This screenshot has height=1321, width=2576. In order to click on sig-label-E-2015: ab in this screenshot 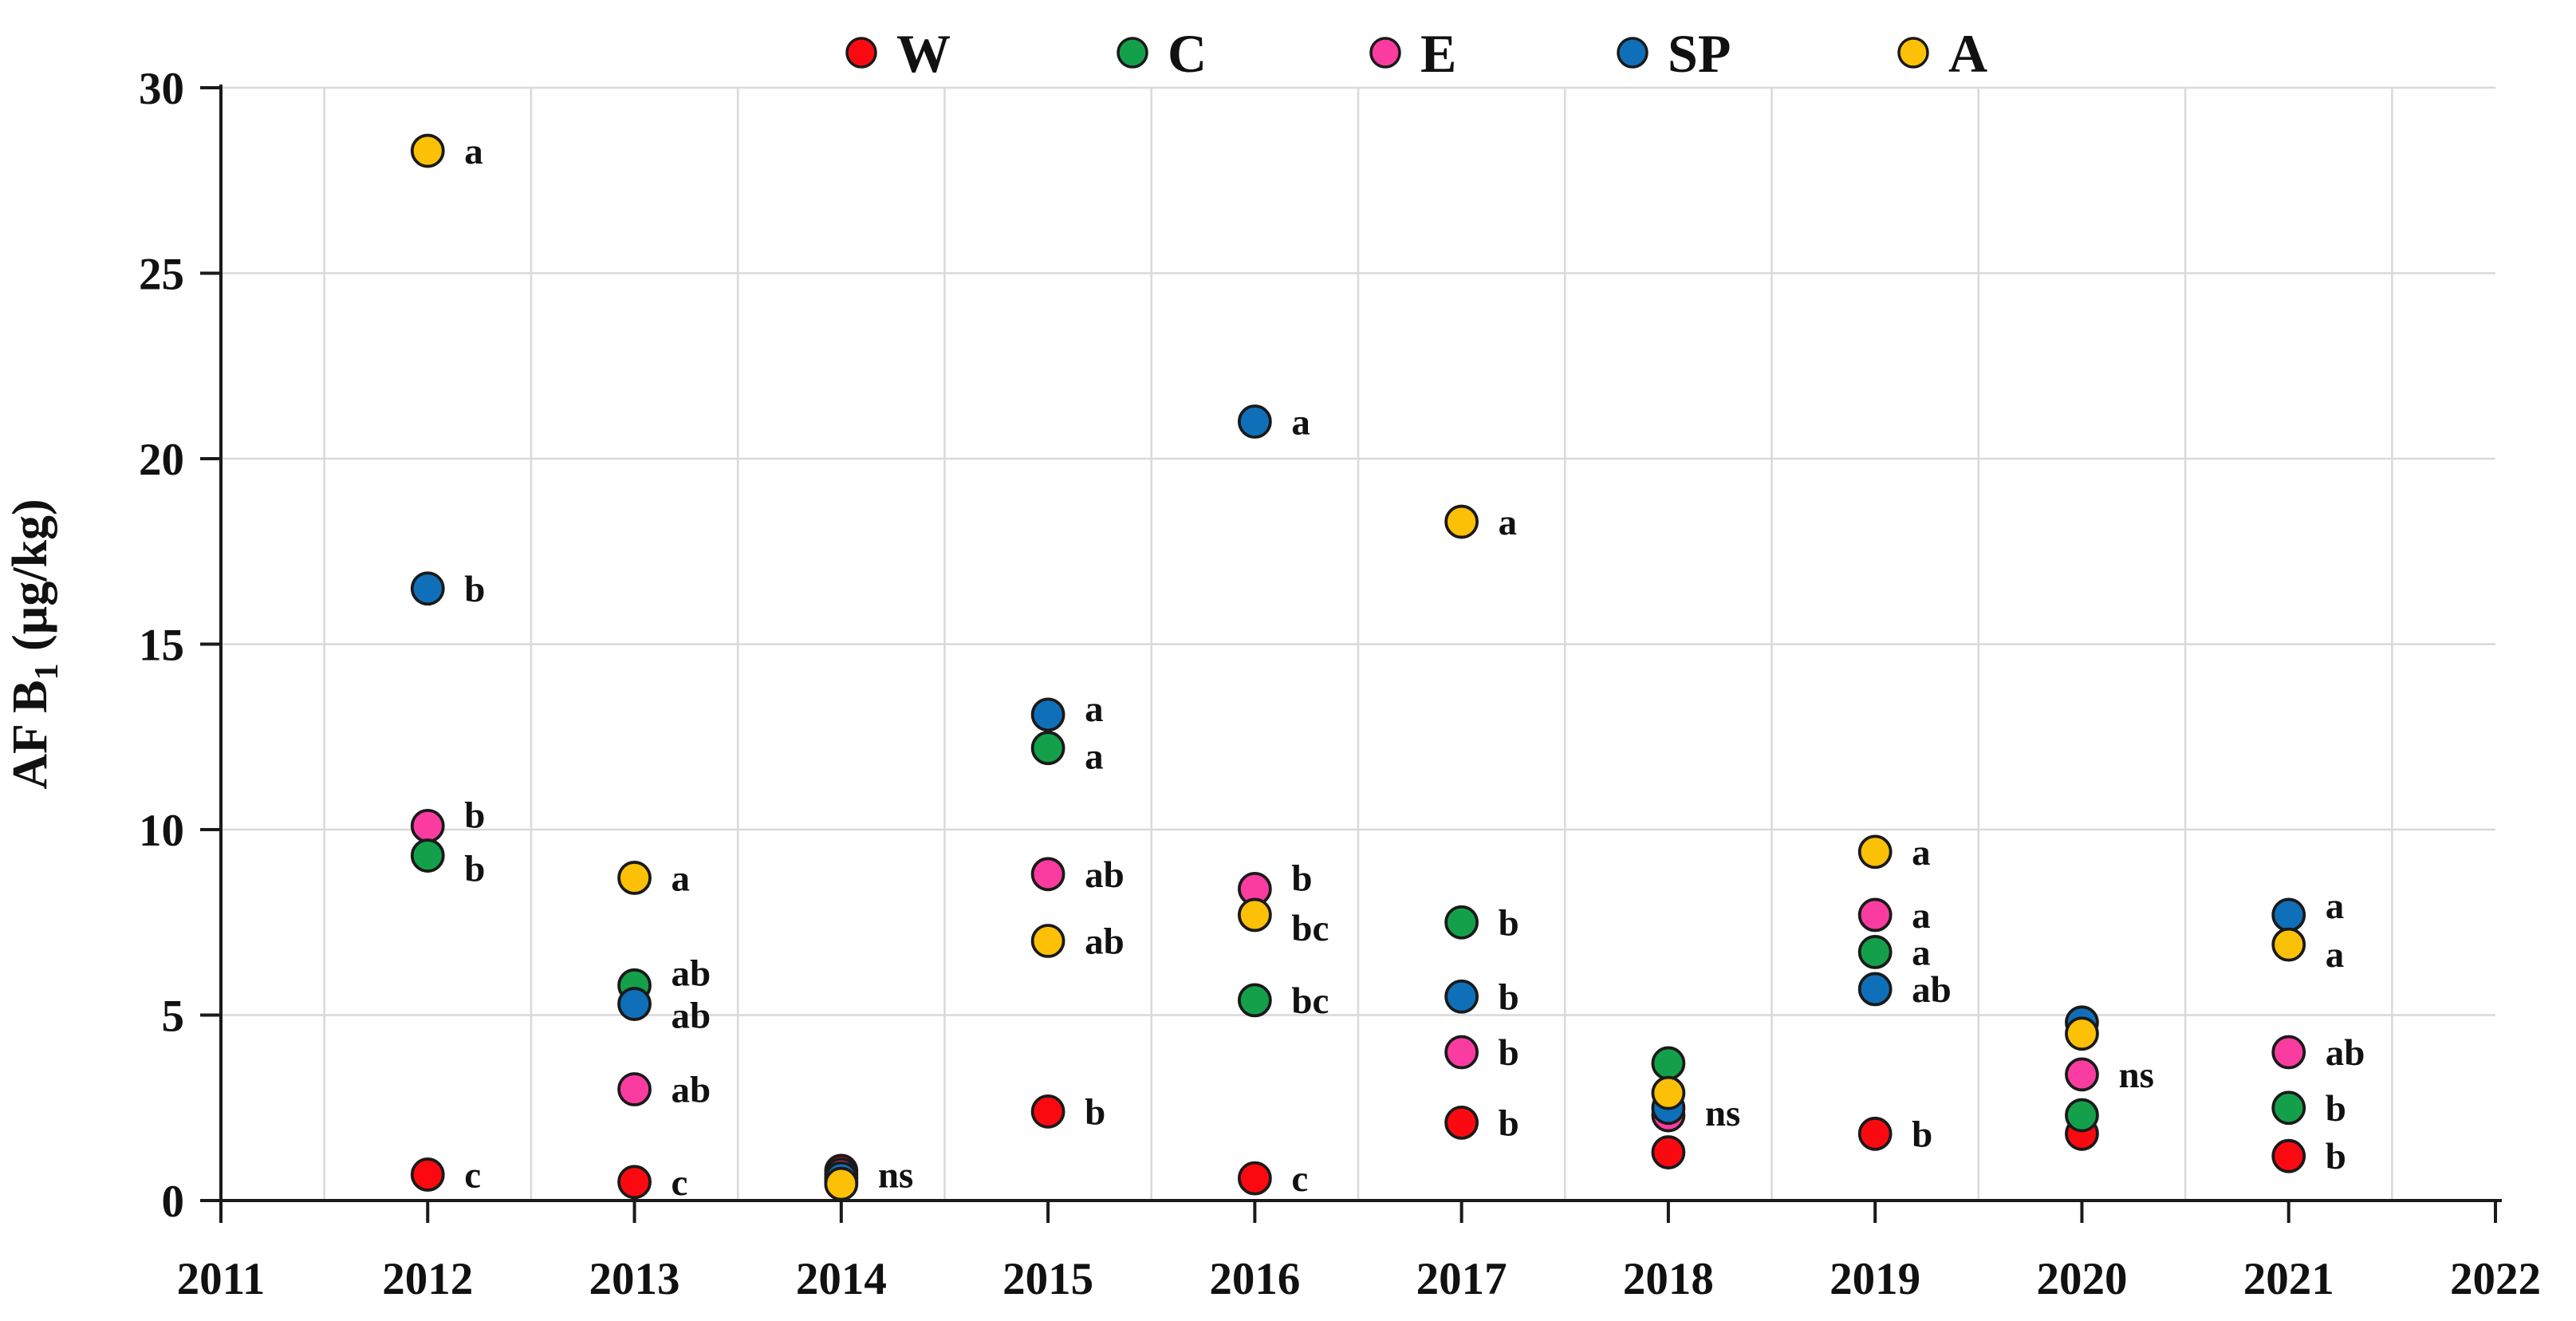, I will do `click(1105, 875)`.